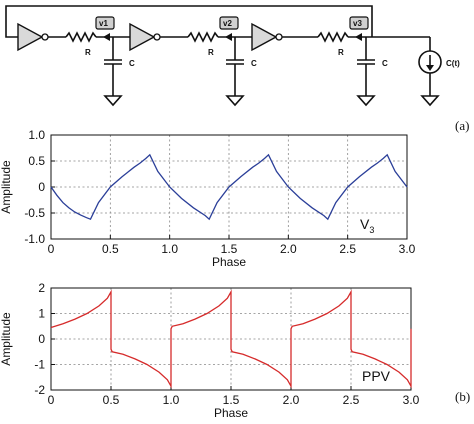 This screenshot has height=424, width=474. I want to click on series-annotation-main: V, so click(365, 224).